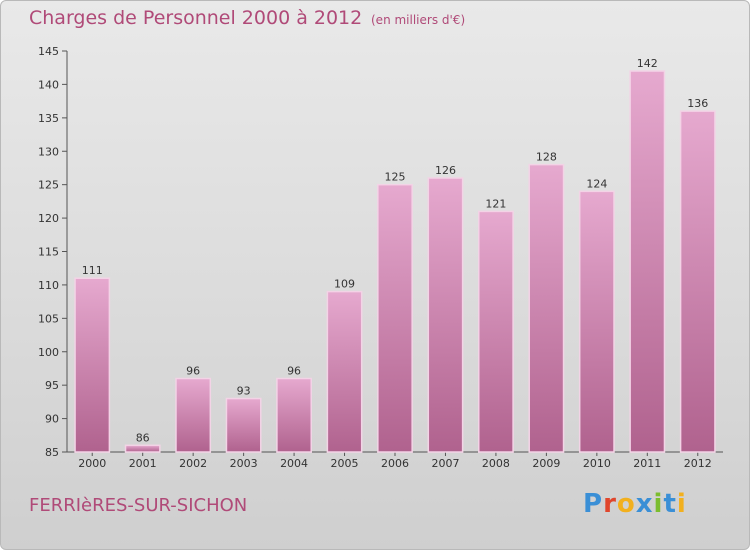  I want to click on data-label-2010: 124, so click(596, 183).